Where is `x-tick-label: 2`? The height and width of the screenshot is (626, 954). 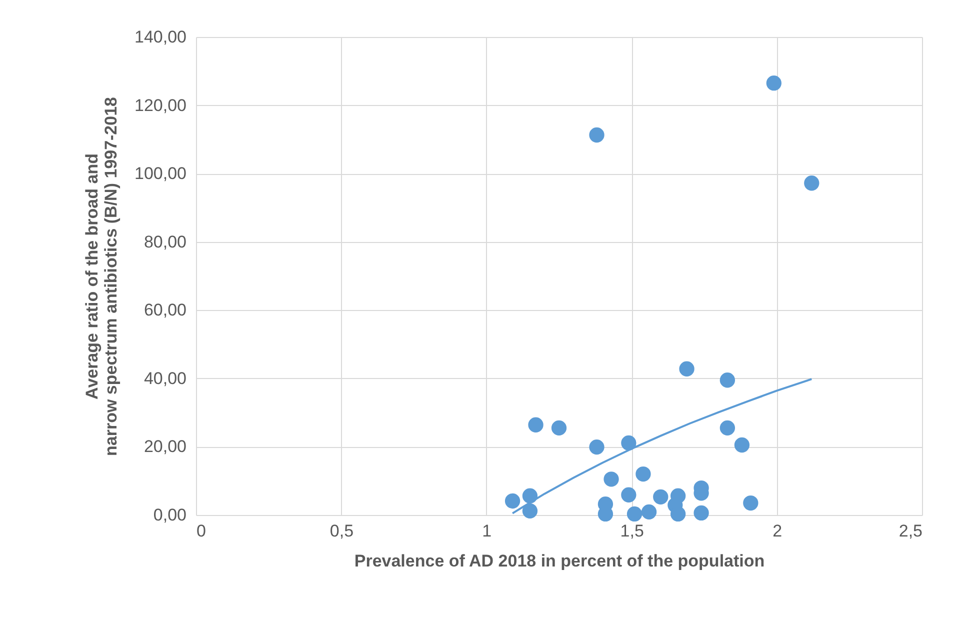 x-tick-label: 2 is located at coordinates (777, 531).